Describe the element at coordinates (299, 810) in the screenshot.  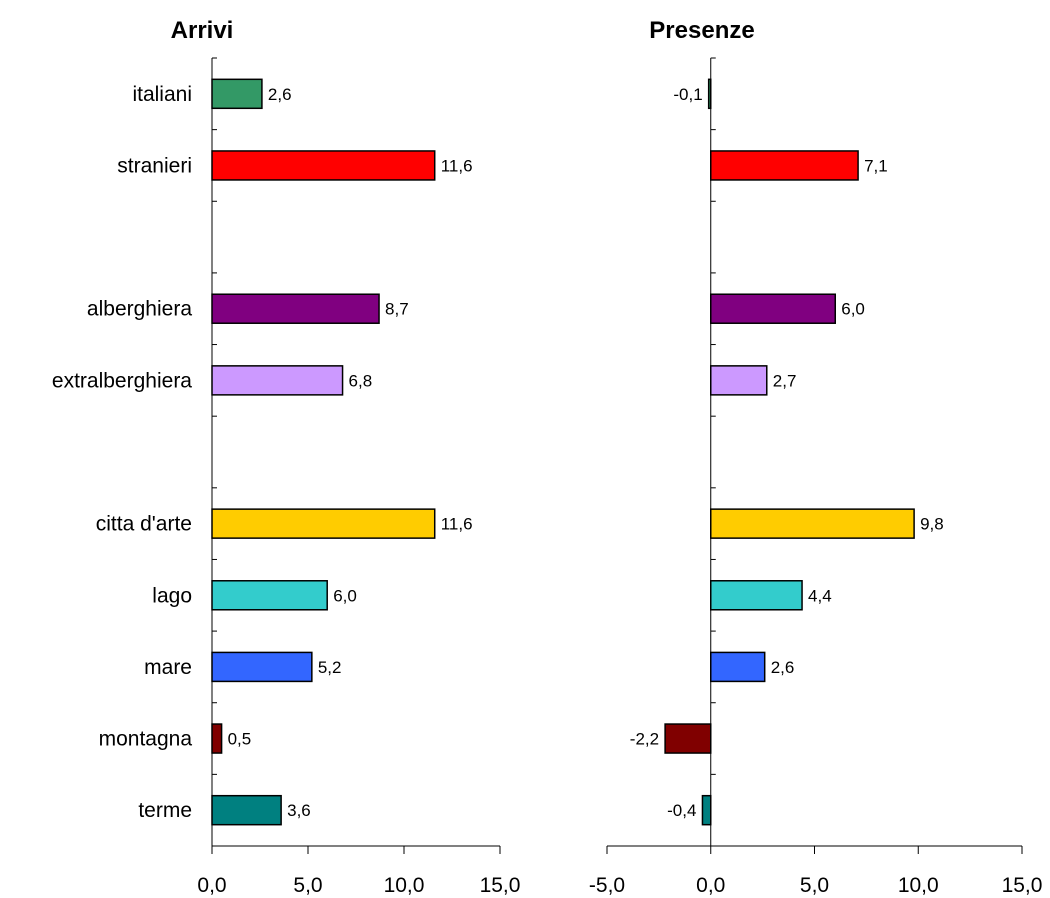
I see `arrivi-data-label: 3,6` at that location.